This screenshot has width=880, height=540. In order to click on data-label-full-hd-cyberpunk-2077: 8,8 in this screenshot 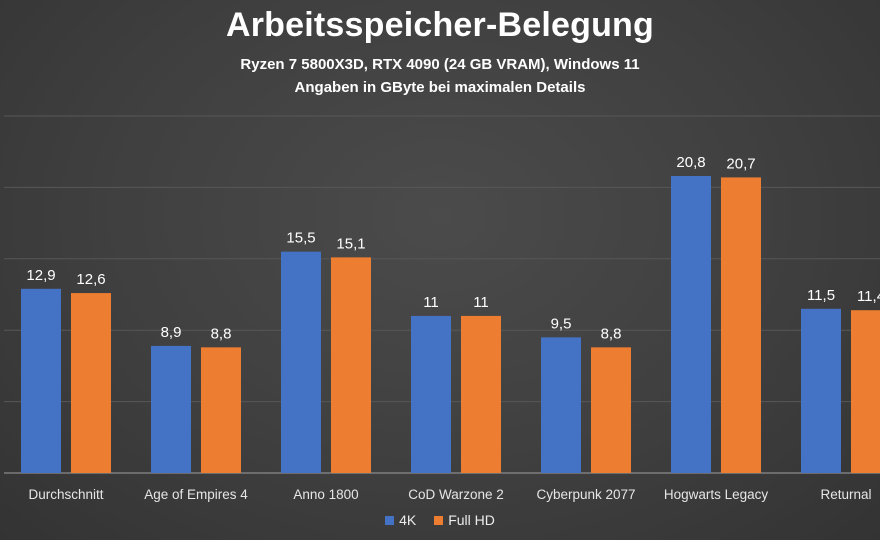, I will do `click(611, 333)`.